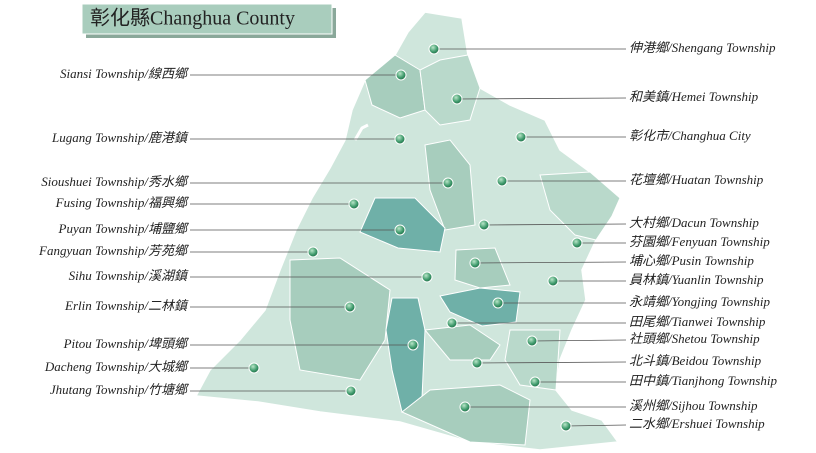 This screenshot has width=816, height=453. What do you see at coordinates (697, 423) in the screenshot?
I see `township-label: 二水鄉/Ershuei Township` at bounding box center [697, 423].